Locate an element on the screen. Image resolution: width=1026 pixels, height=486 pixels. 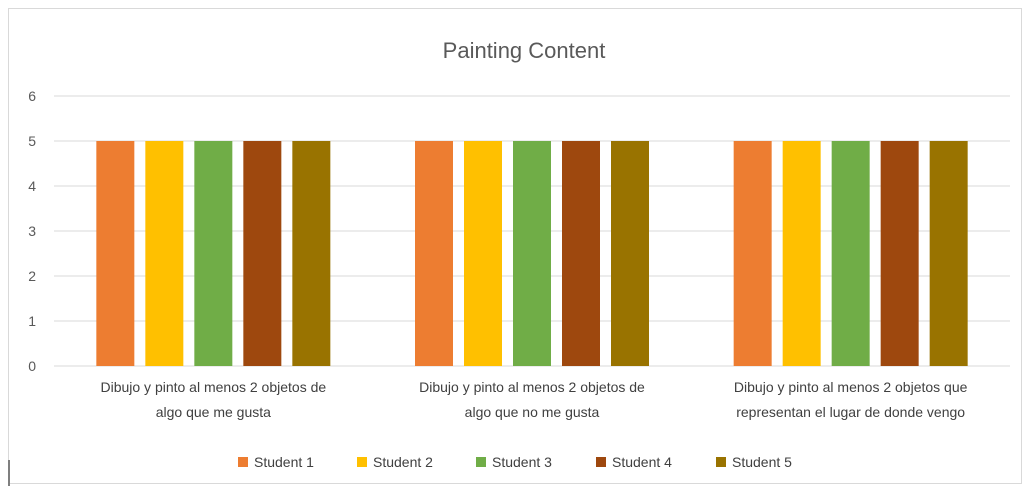
legend-item: Student 2 is located at coordinates (395, 462).